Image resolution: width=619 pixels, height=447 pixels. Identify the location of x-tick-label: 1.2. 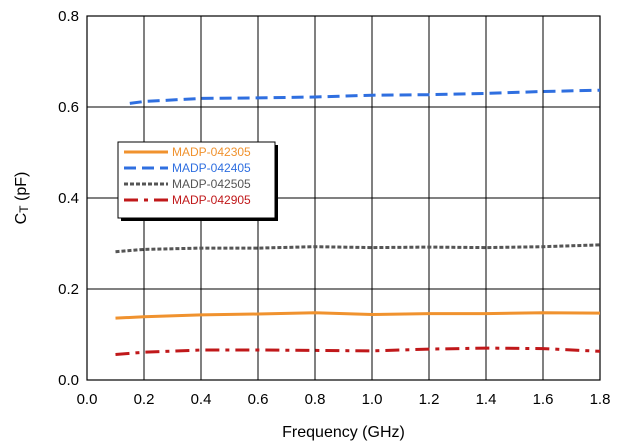
(429, 399).